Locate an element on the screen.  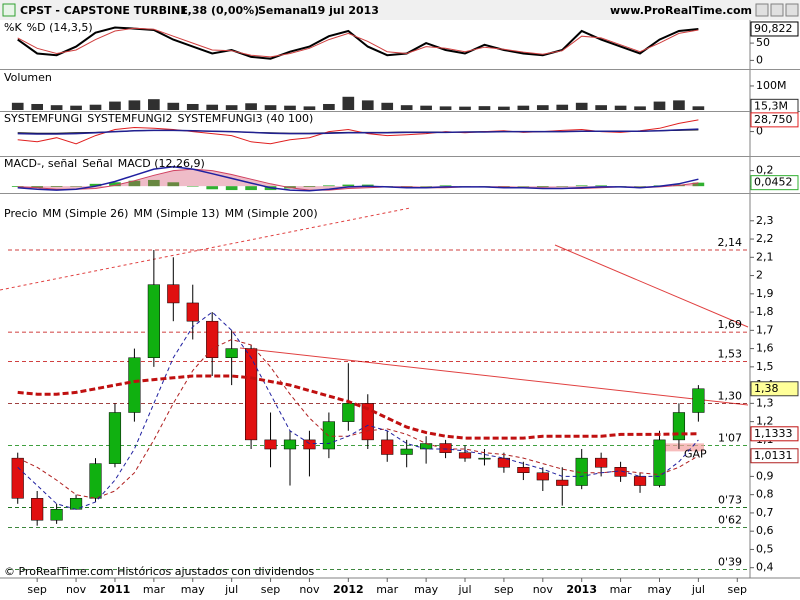
y-tick-label: 2,1 is located at coordinates (765, 256).